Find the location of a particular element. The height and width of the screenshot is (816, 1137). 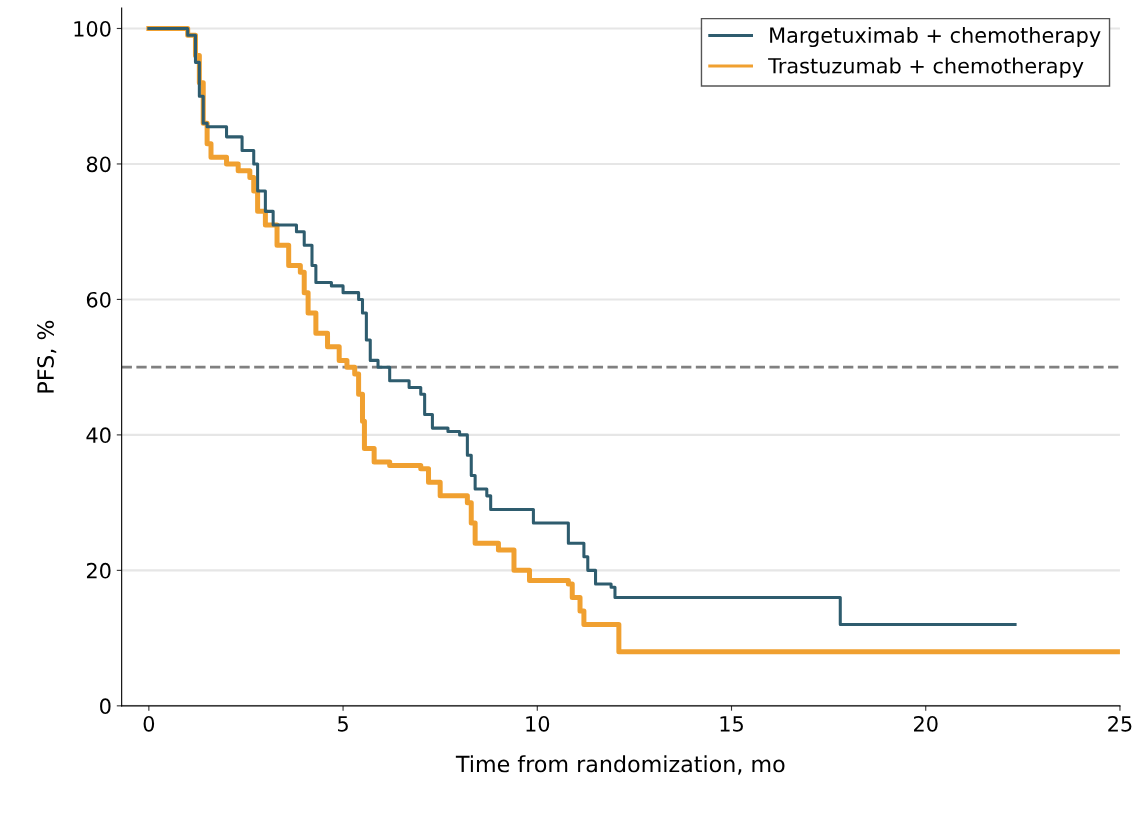

x-tick-label: 20 is located at coordinates (926, 723).